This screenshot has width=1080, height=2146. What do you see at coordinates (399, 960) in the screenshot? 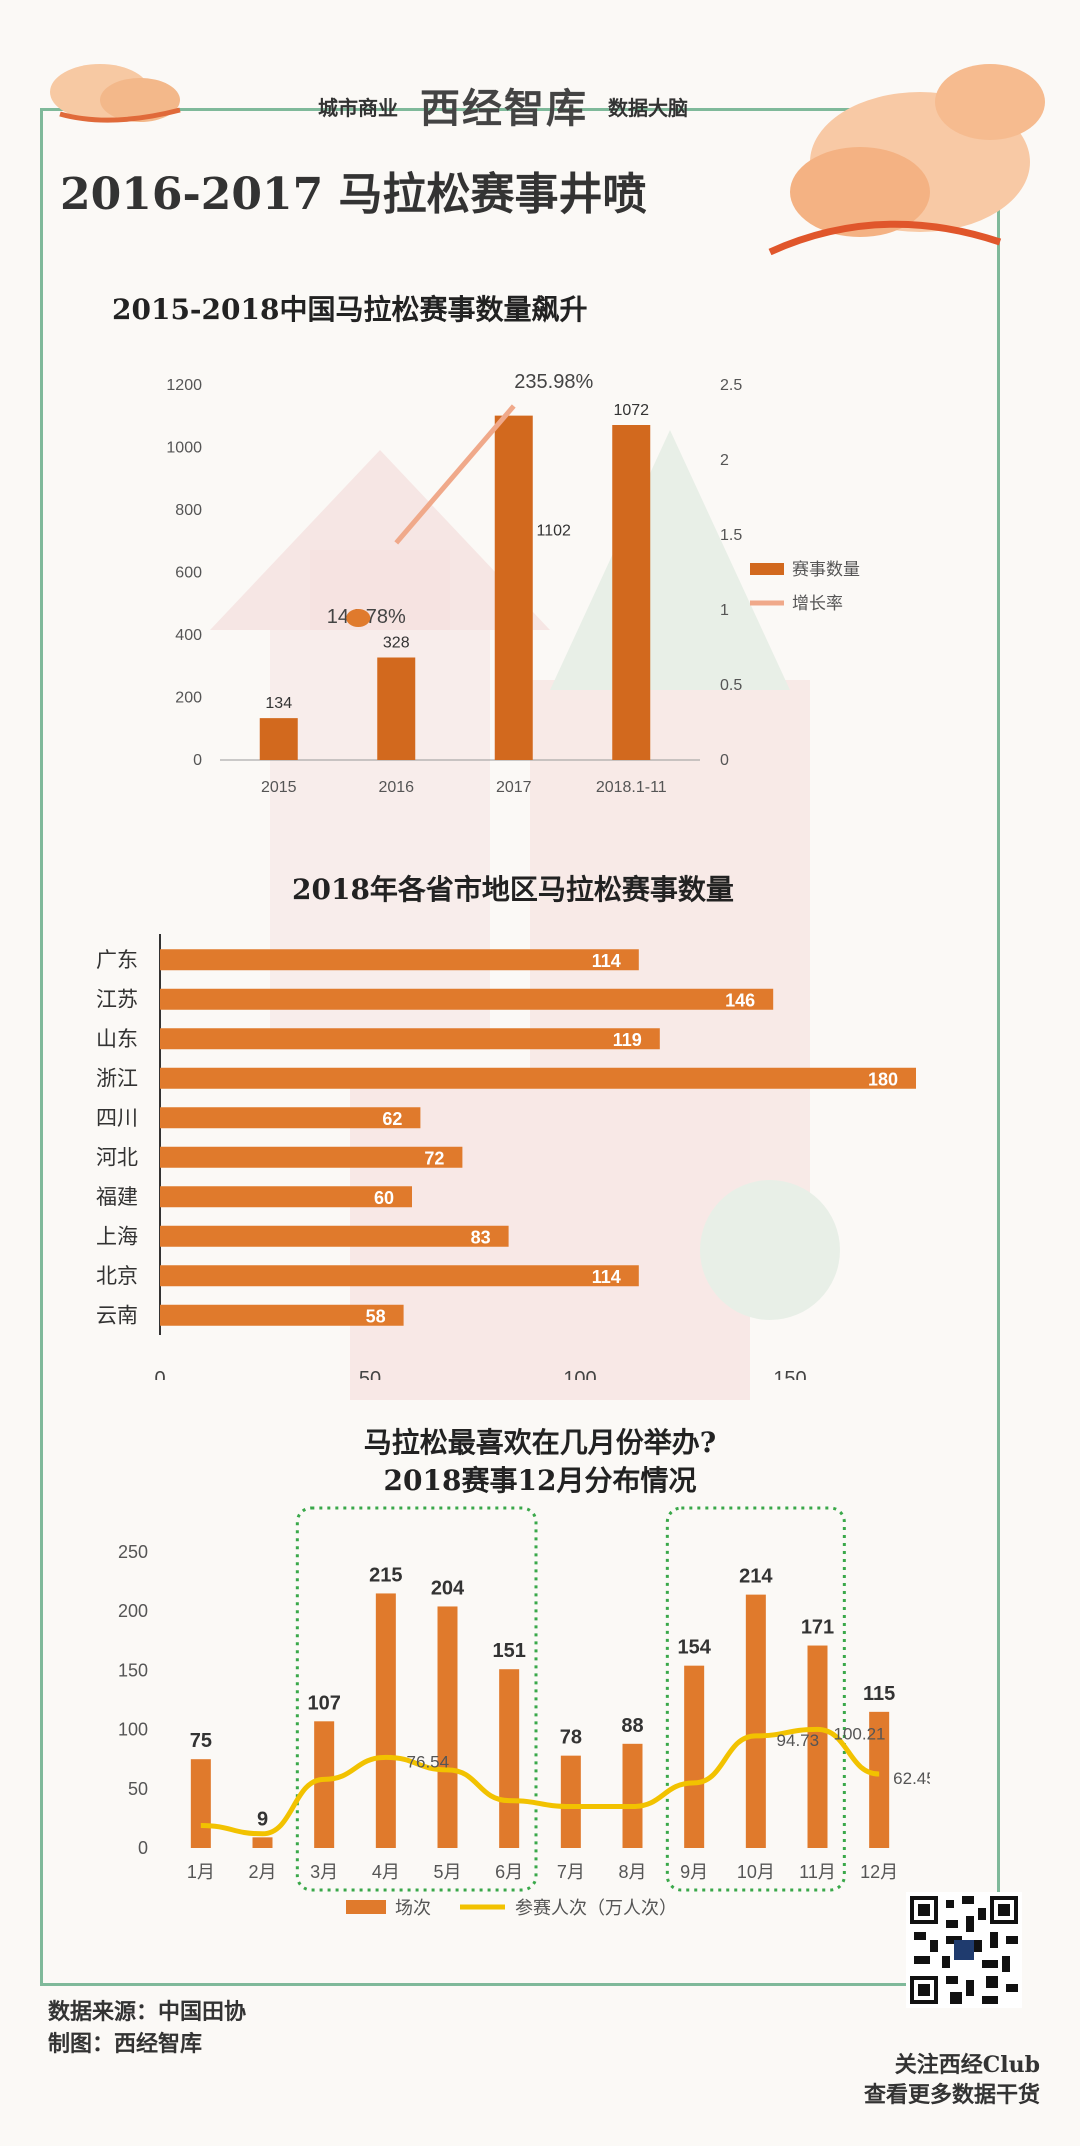
I see `bar-广东` at bounding box center [399, 960].